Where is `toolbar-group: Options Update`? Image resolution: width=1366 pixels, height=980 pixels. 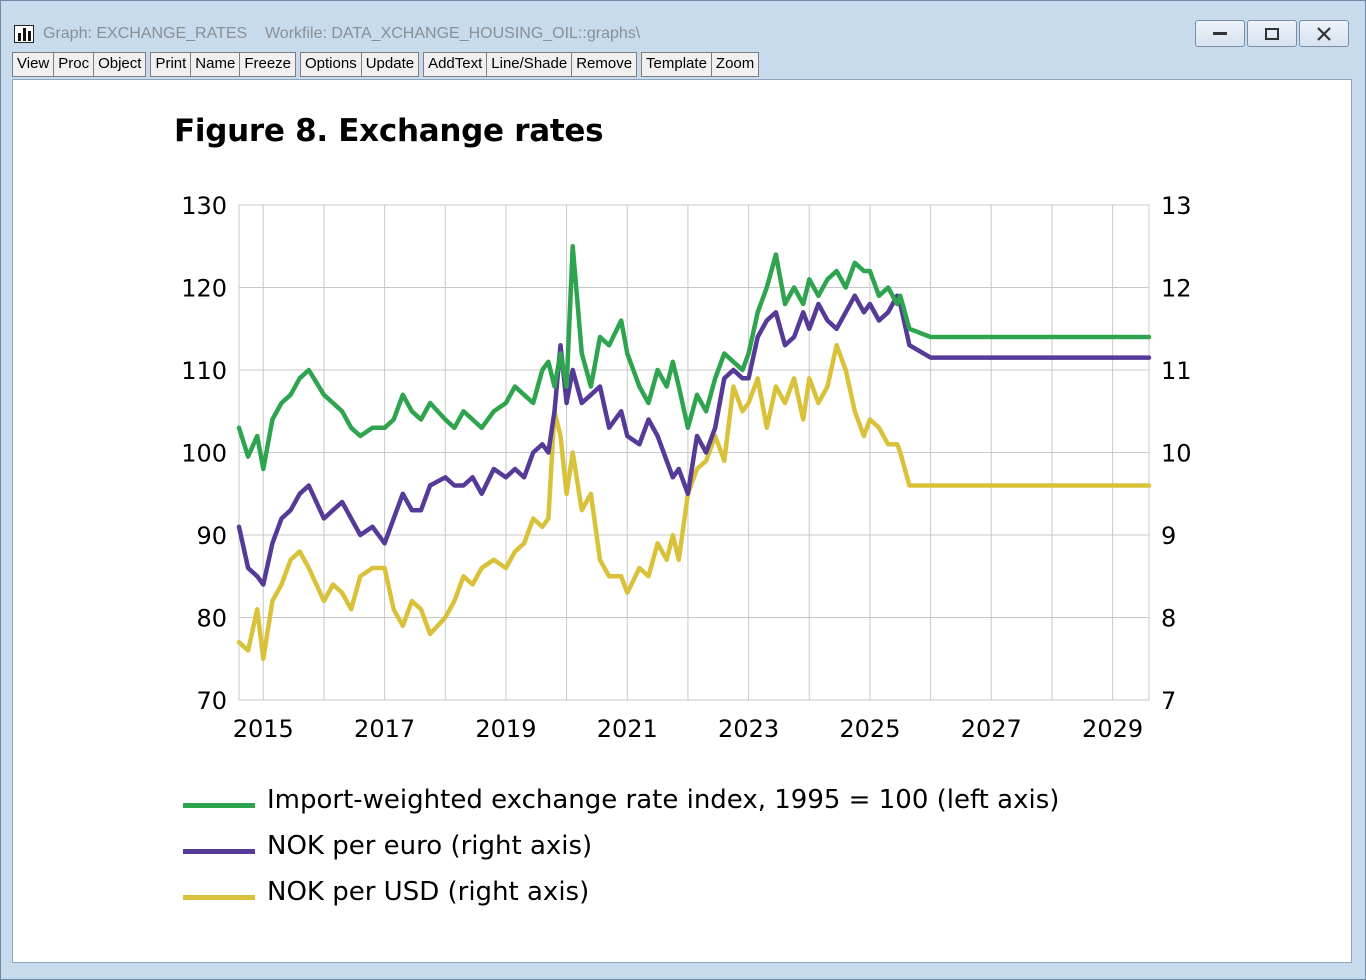 toolbar-group: Options Update is located at coordinates (360, 64).